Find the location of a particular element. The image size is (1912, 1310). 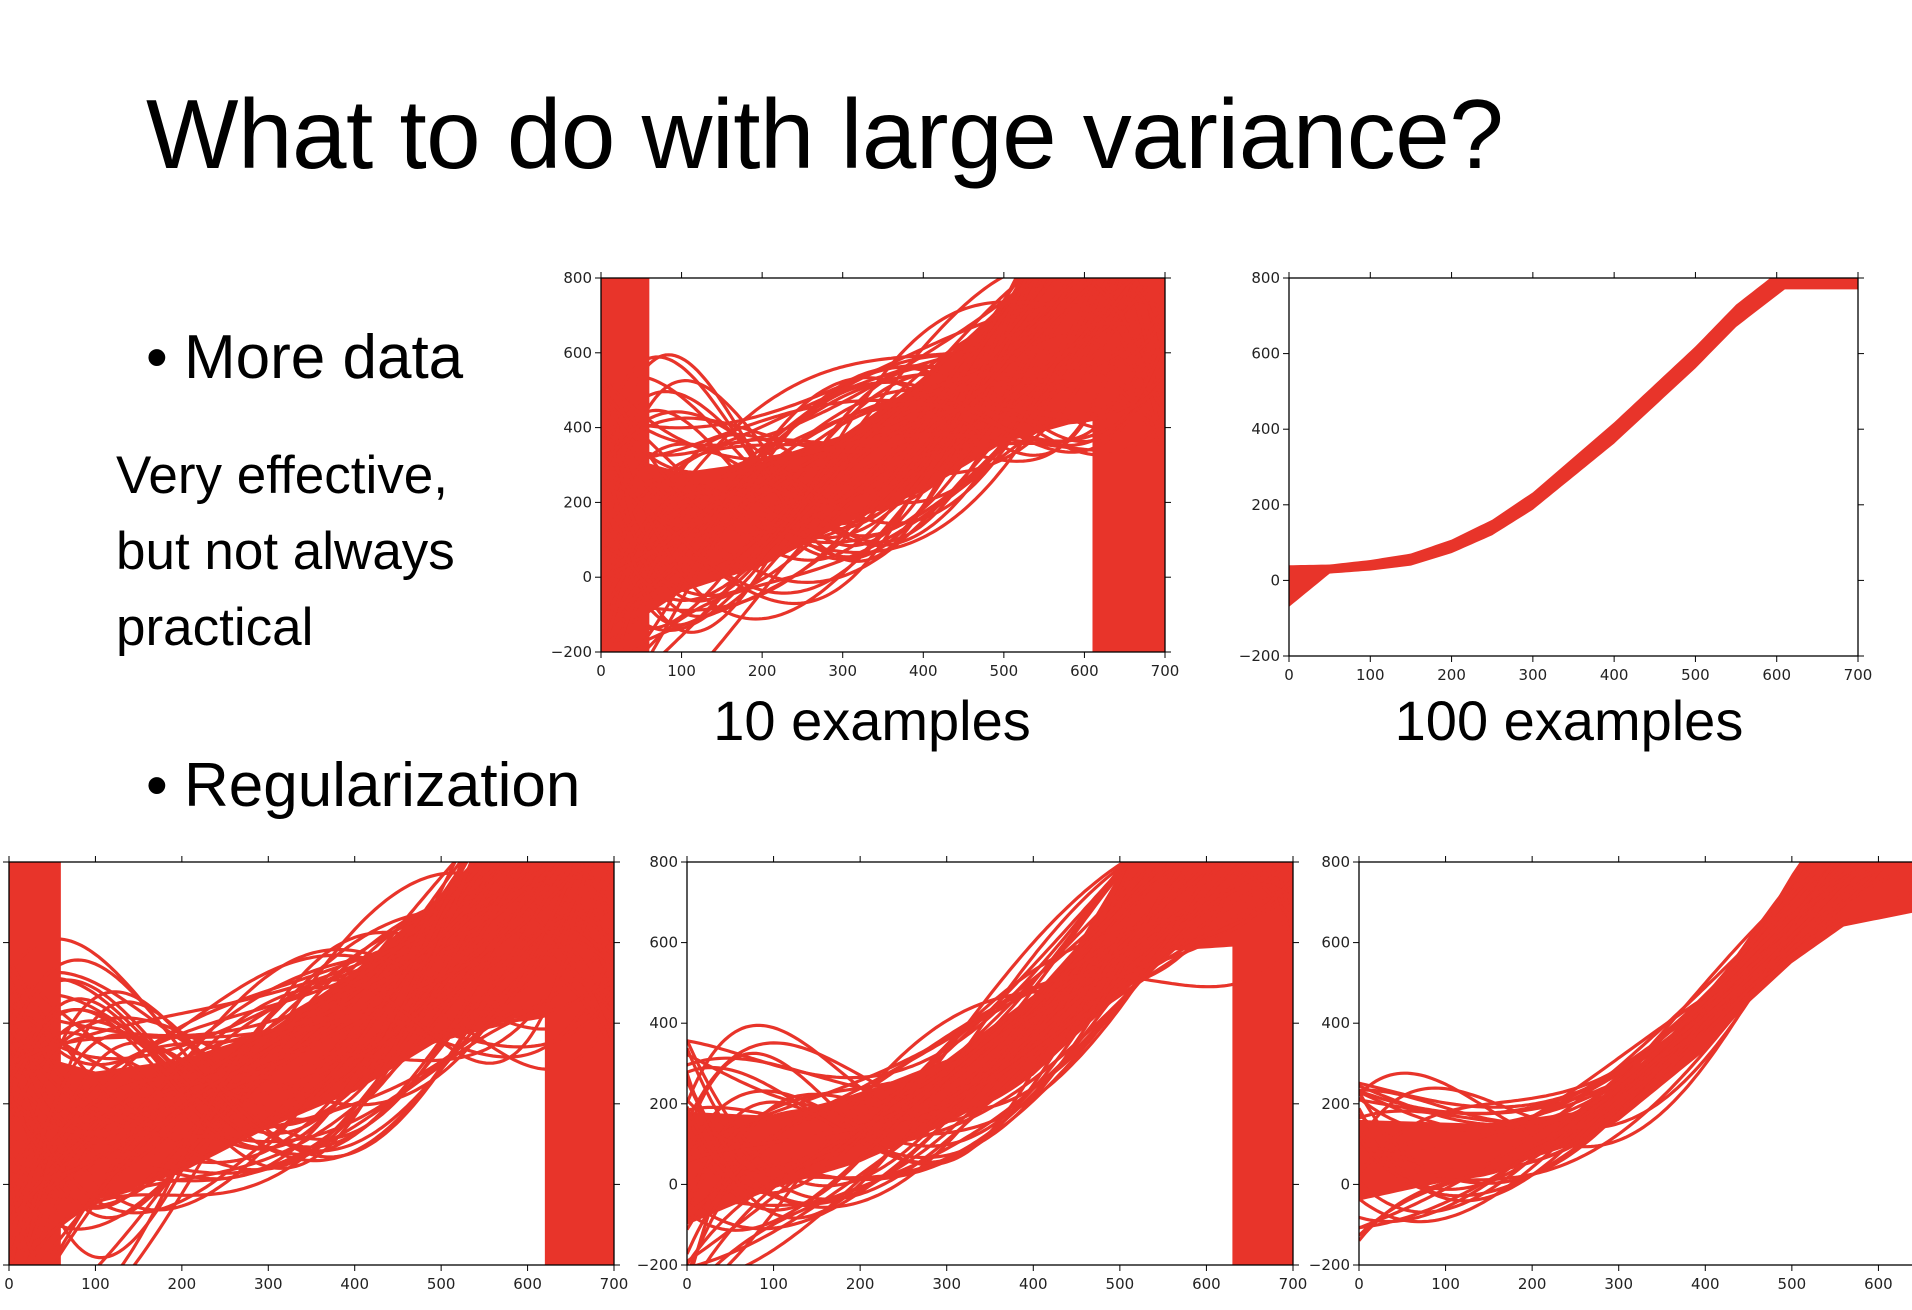

x-tick-label: 600 is located at coordinates (527, 1284).